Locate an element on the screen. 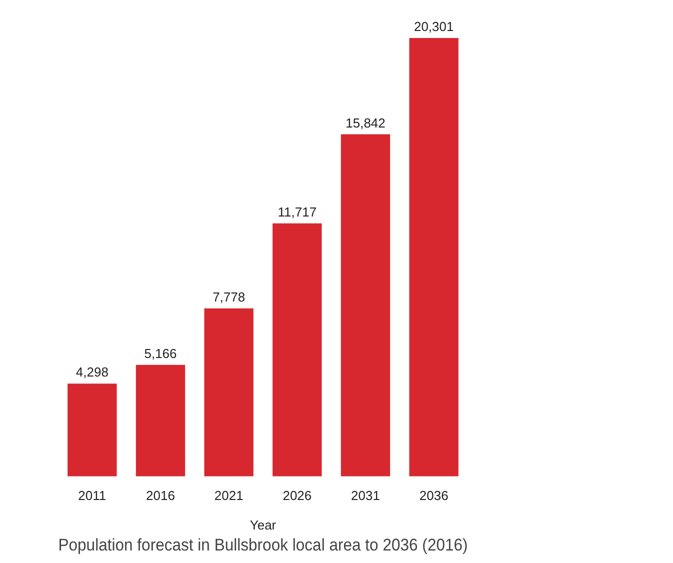 Image resolution: width=673 pixels, height=563 pixels. data-label: 15,842 is located at coordinates (366, 122).